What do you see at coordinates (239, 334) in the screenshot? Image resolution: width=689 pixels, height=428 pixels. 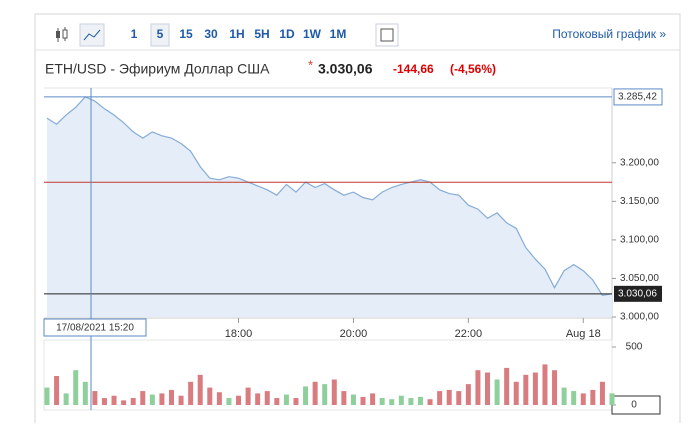 I see `x-tick-label: 18:00` at bounding box center [239, 334].